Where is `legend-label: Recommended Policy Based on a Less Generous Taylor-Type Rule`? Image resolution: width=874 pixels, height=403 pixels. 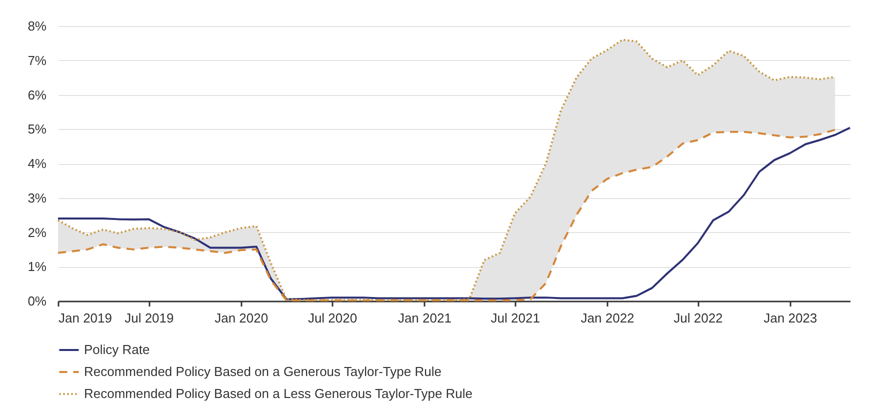 legend-label: Recommended Policy Based on a Less Generous Taylor-Type Rule is located at coordinates (278, 393).